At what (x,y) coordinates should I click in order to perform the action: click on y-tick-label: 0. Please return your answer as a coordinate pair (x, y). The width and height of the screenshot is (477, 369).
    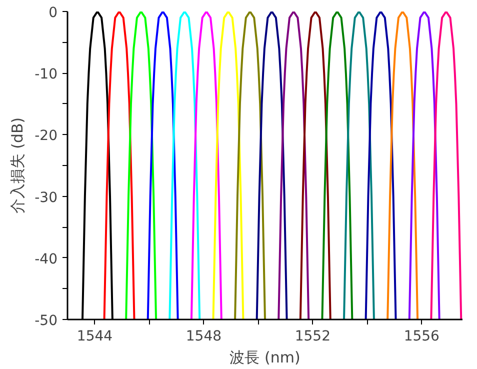
    Looking at the image, I should click on (53, 13).